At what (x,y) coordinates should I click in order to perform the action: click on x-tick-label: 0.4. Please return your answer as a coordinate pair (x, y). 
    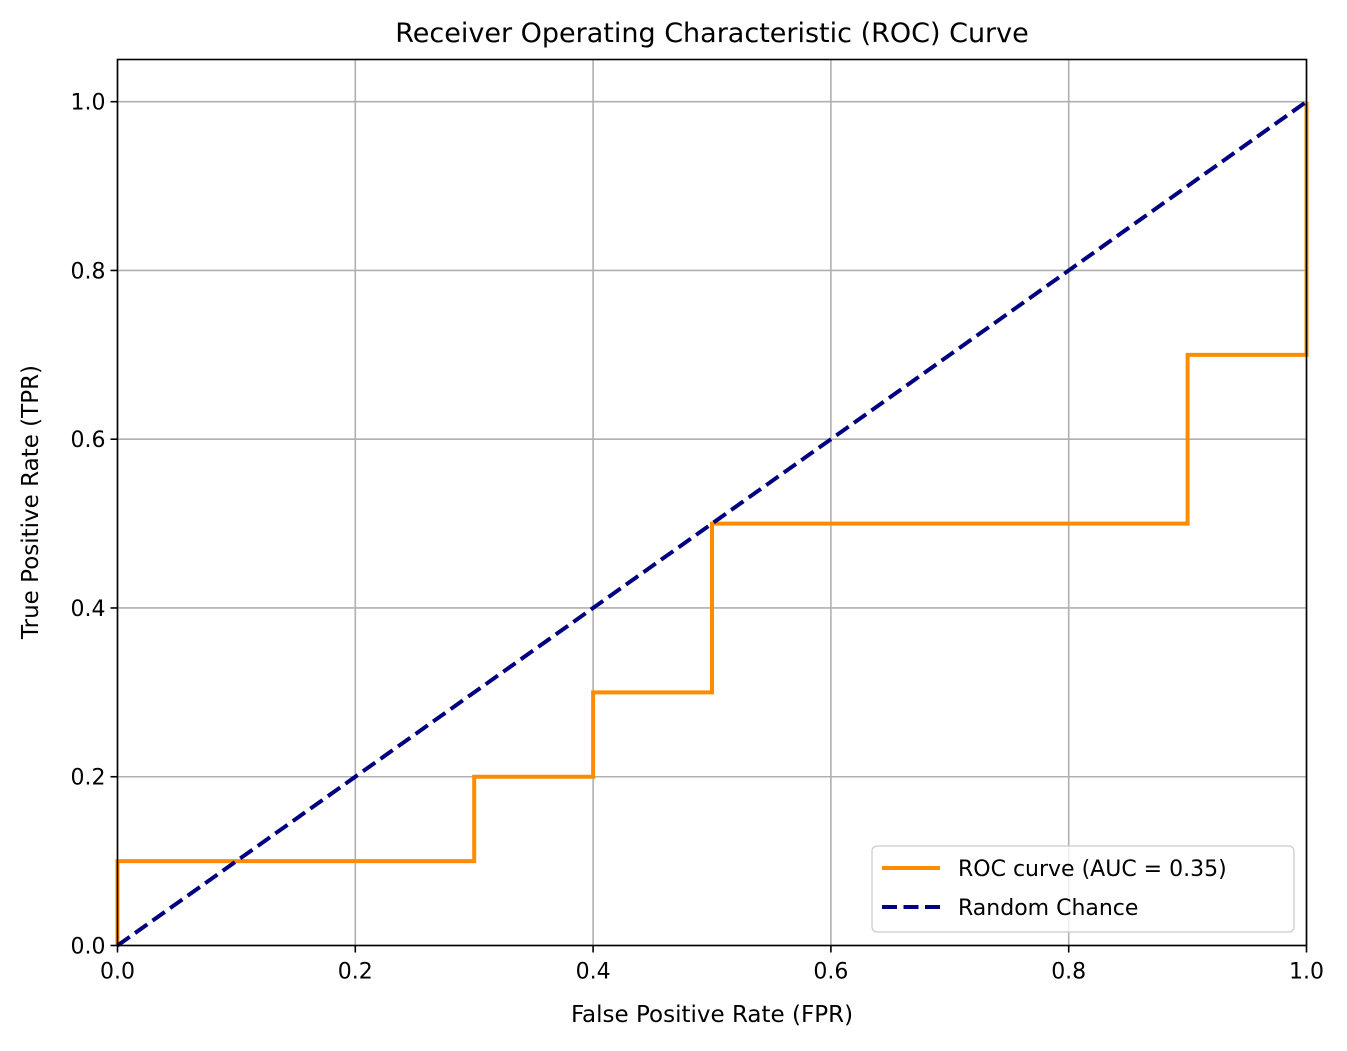
    Looking at the image, I should click on (593, 972).